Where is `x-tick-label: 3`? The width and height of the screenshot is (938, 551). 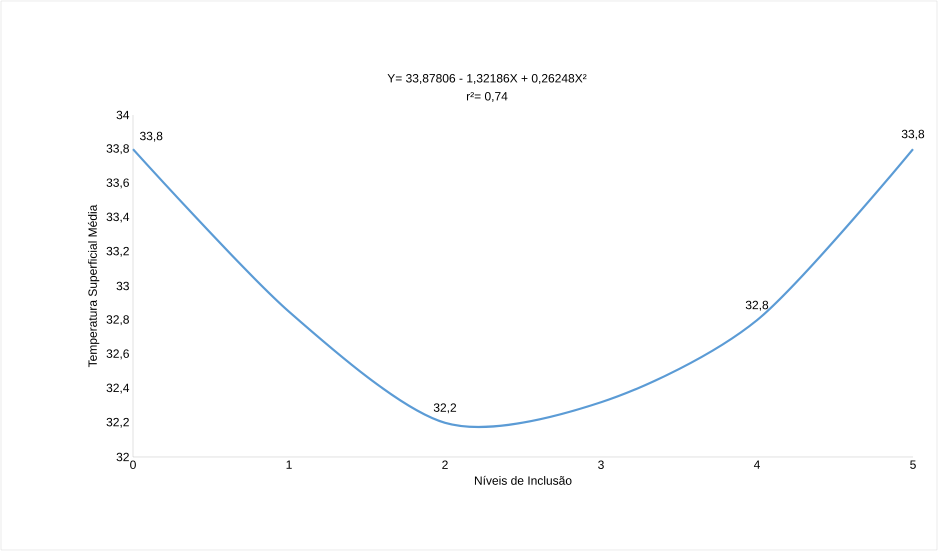 x-tick-label: 3 is located at coordinates (601, 465).